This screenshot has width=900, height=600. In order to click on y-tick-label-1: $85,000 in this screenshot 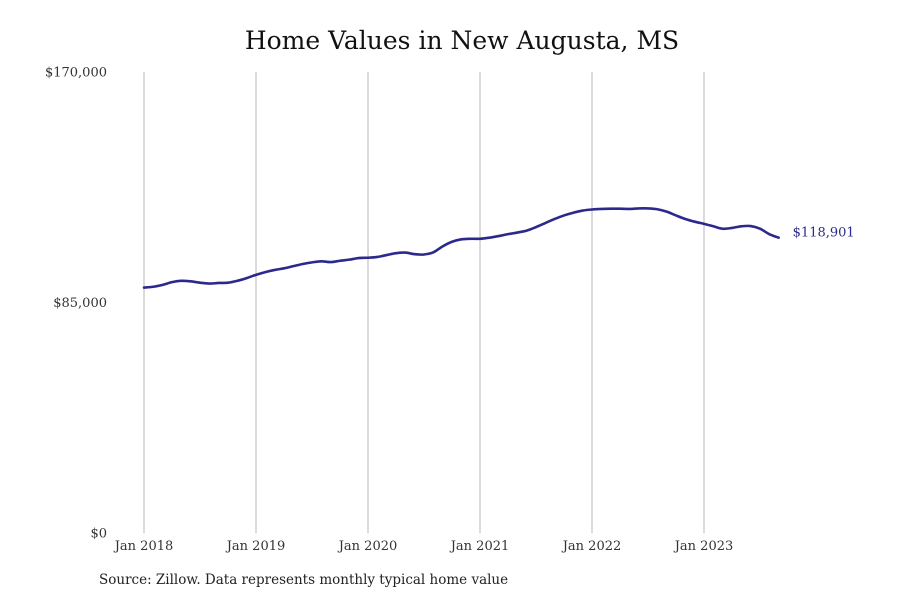, I will do `click(80, 303)`.